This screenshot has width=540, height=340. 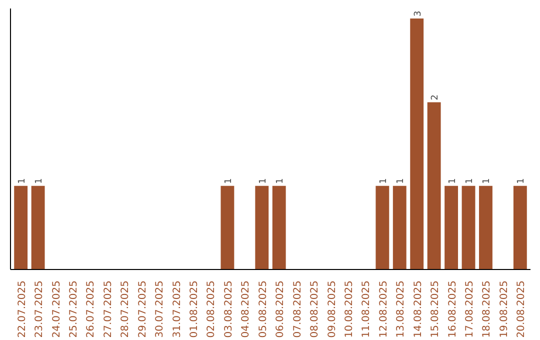 What do you see at coordinates (418, 13) in the screenshot?
I see `data-label: 3` at bounding box center [418, 13].